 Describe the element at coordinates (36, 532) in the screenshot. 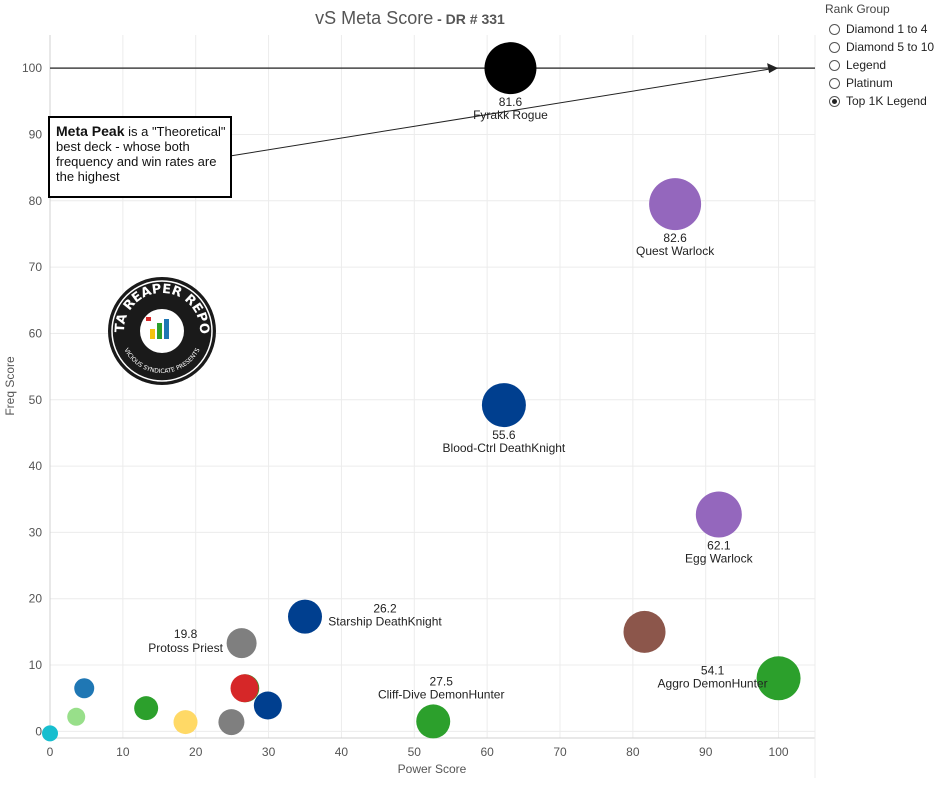

I see `y-tick-label: 30` at that location.